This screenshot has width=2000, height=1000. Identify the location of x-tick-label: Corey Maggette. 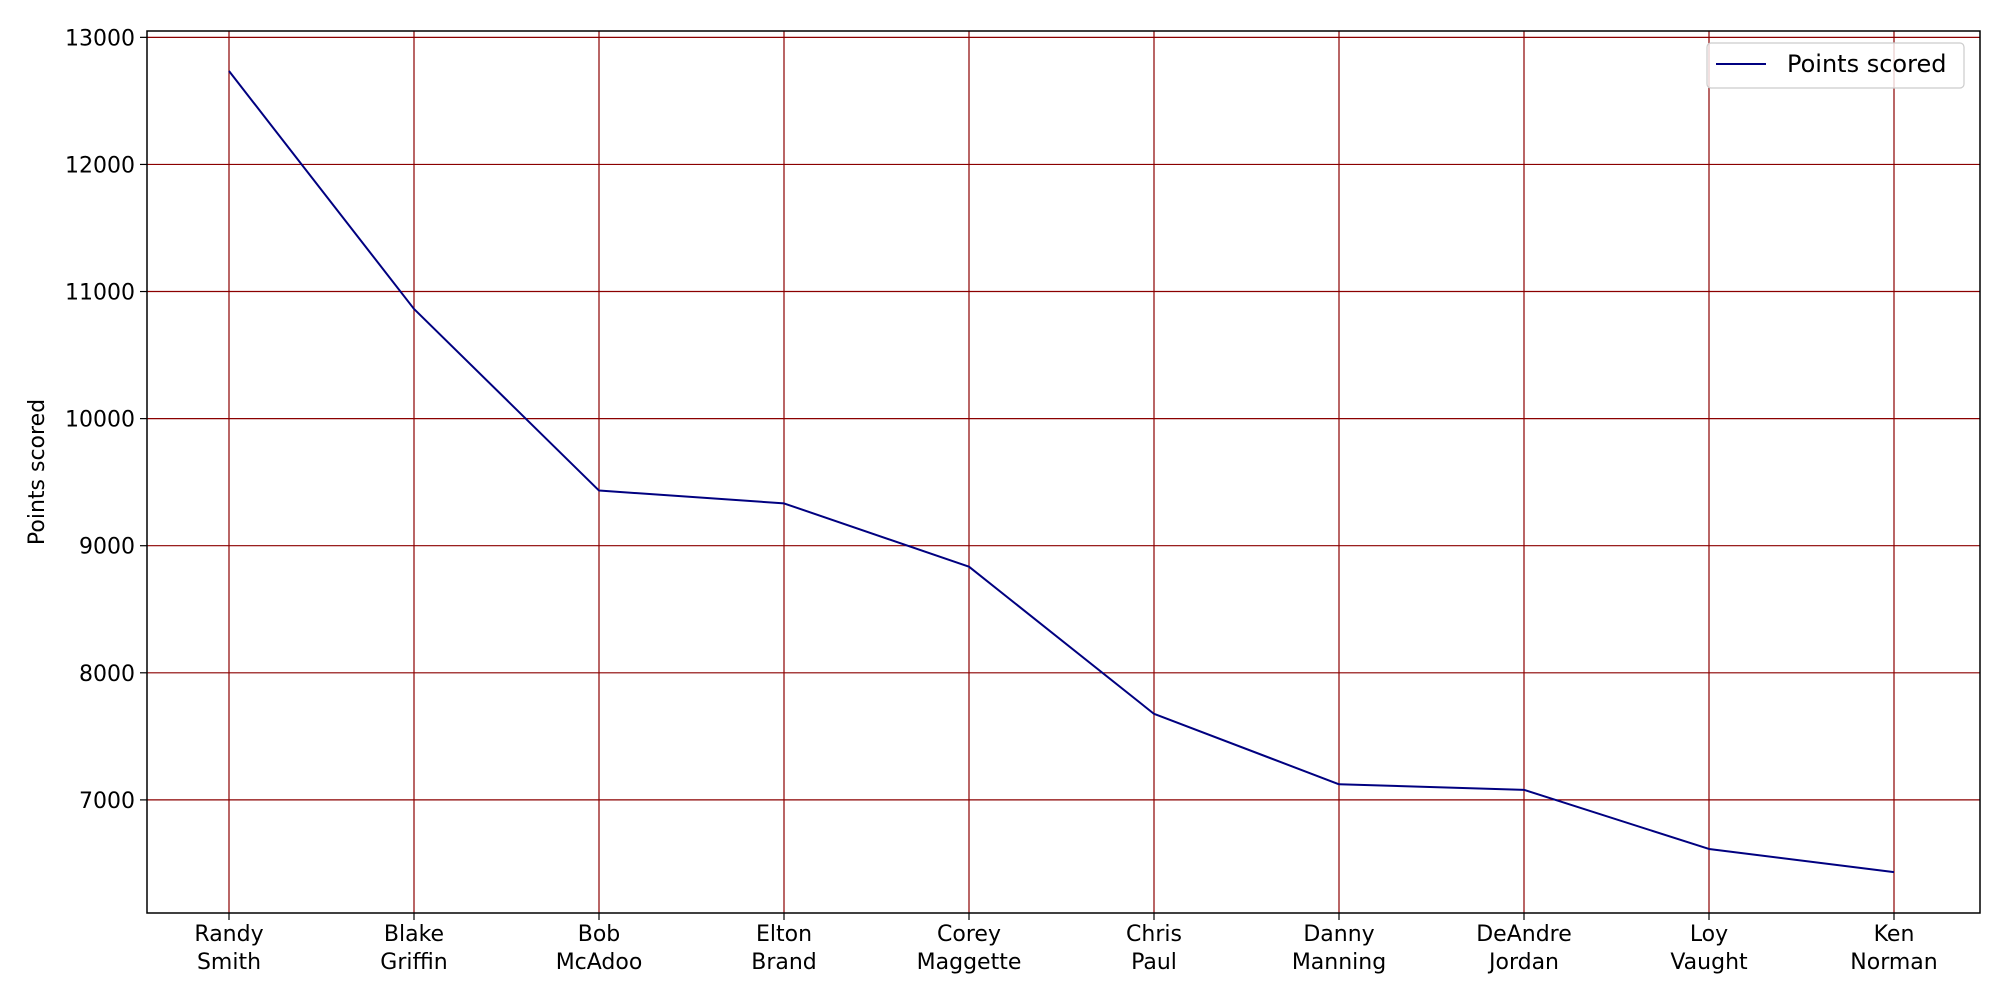
(969, 948).